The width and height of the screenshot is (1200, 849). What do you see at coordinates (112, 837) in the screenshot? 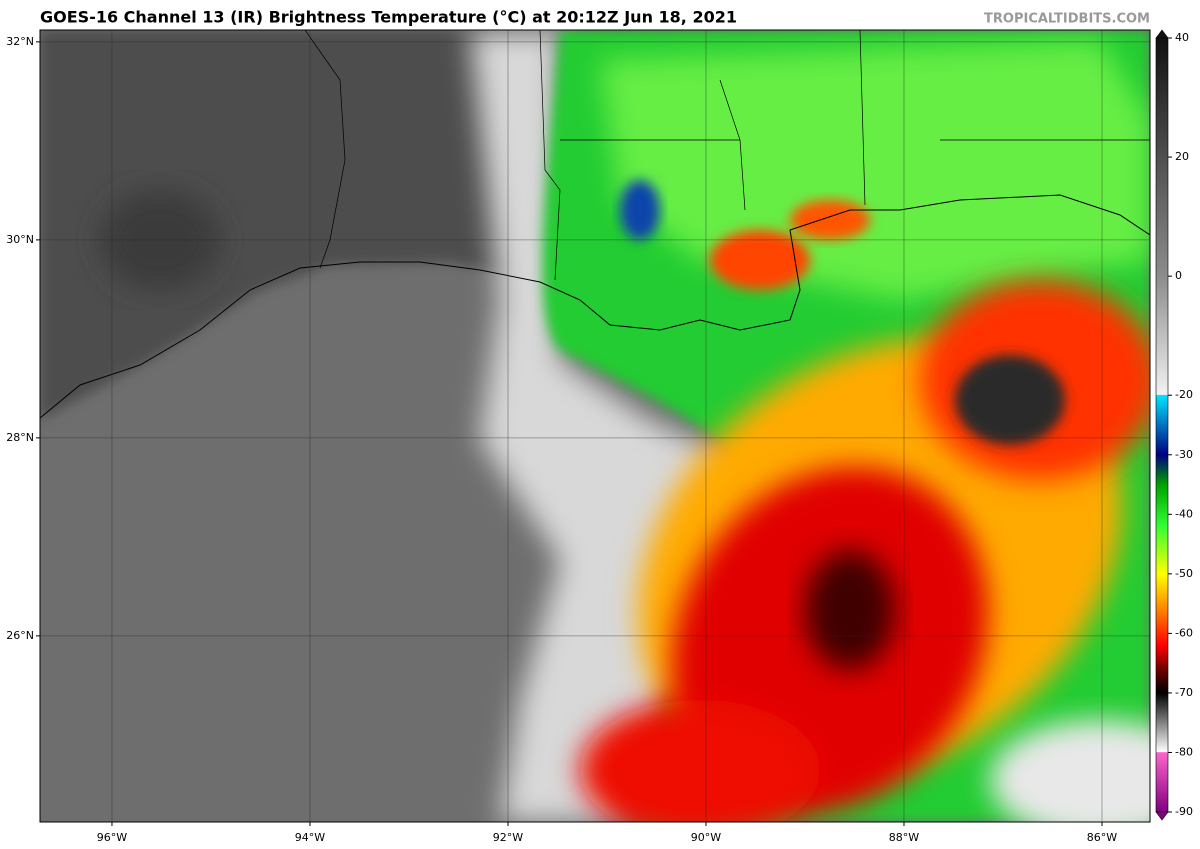
I see `x-tick-label: 96°W` at bounding box center [112, 837].